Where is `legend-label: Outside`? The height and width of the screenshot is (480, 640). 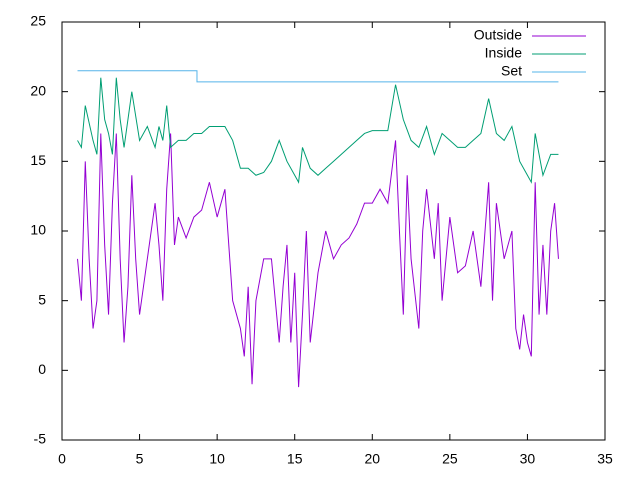
legend-label: Outside is located at coordinates (498, 35).